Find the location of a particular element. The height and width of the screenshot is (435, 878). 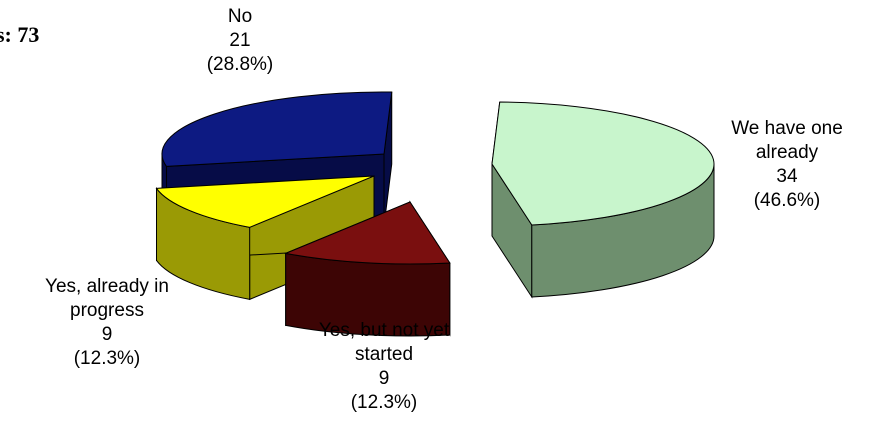

slice-label-line: Yes, but not yet is located at coordinates (384, 330).